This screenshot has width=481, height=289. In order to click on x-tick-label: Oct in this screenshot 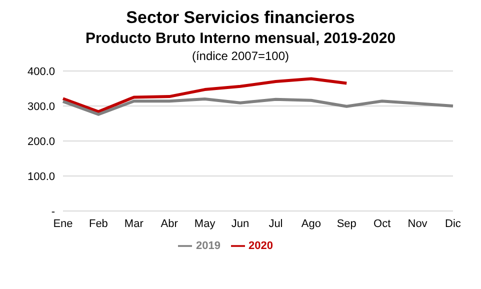, I will do `click(382, 224)`.